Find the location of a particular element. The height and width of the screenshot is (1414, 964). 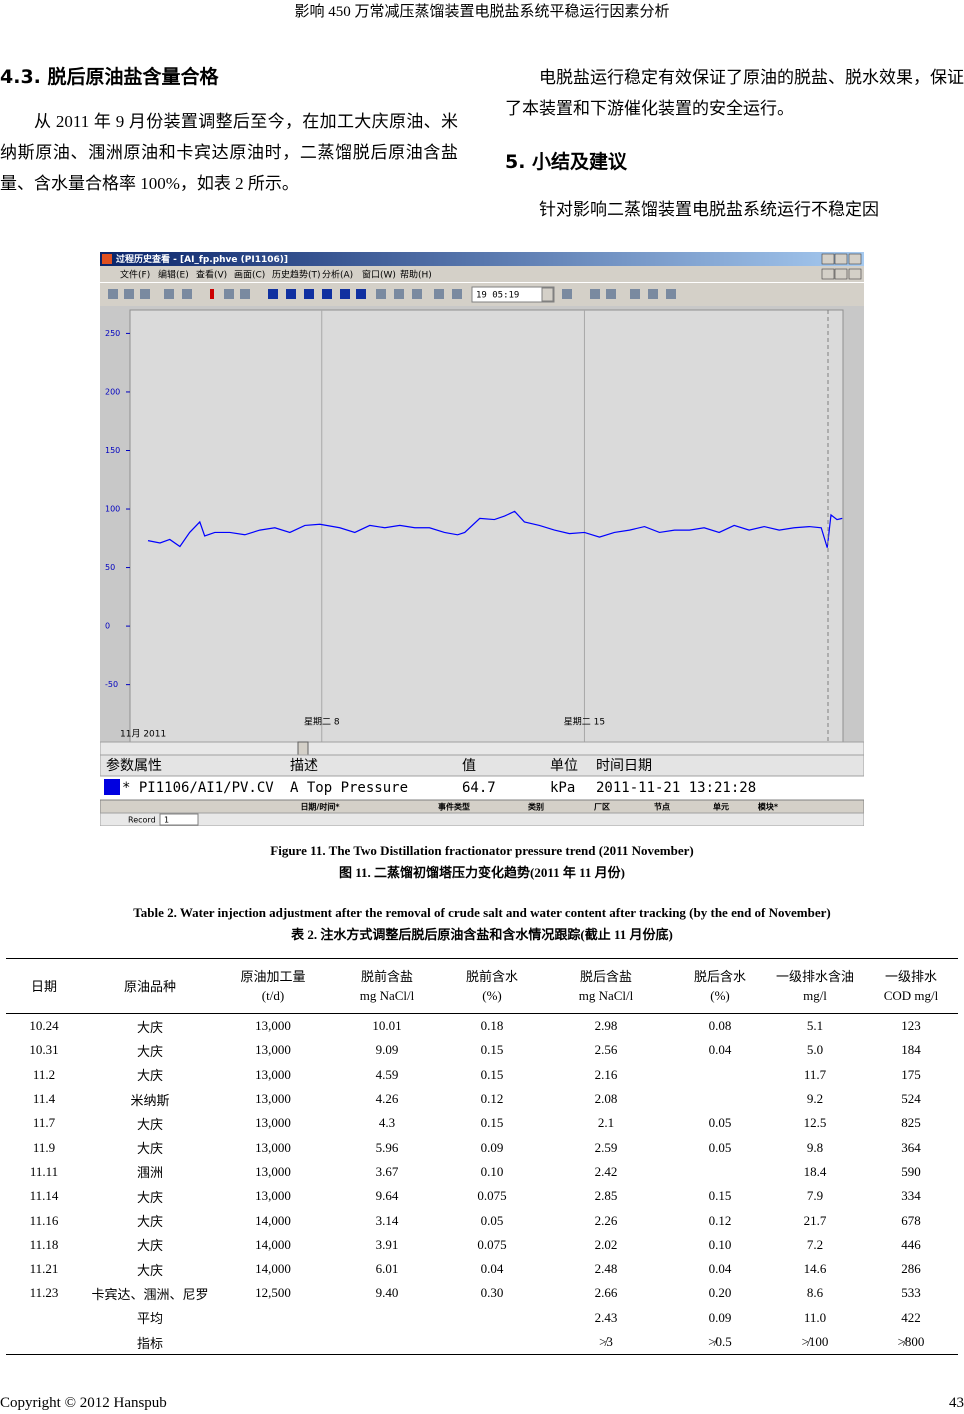

column-header-line: (t/d) is located at coordinates (273, 995).